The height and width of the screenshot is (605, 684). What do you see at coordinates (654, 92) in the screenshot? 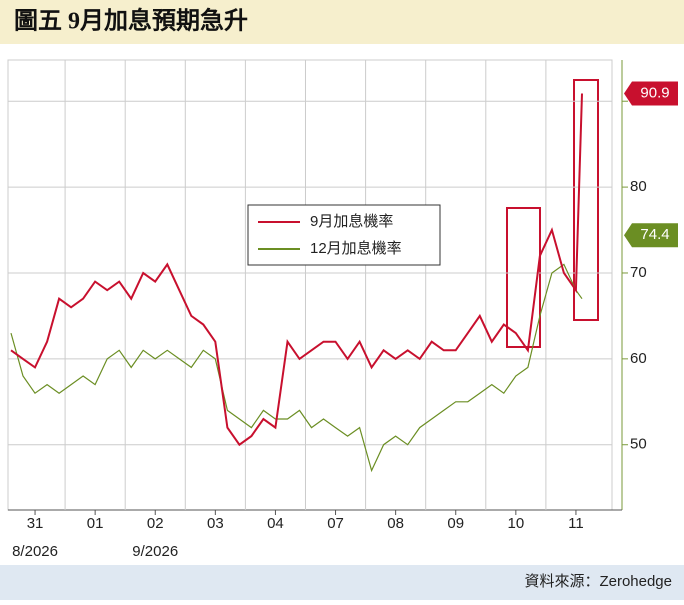
I see `latest-value: 90.9` at bounding box center [654, 92].